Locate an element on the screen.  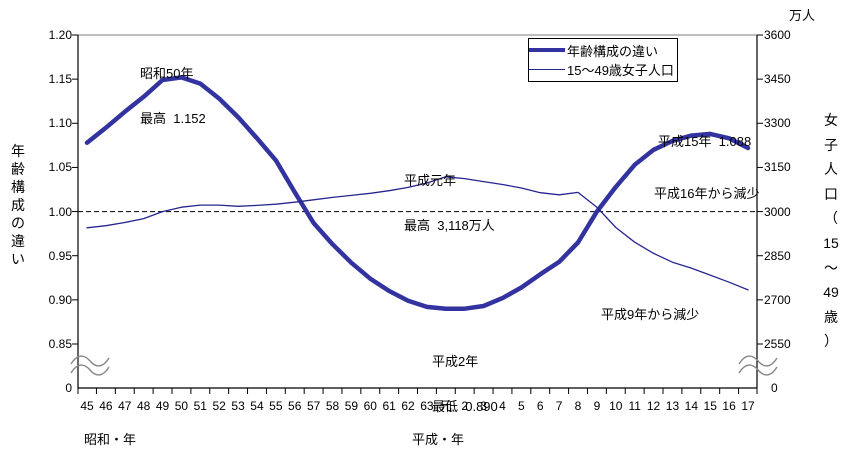
x-axis-category-label: 59 is located at coordinates (351, 406).